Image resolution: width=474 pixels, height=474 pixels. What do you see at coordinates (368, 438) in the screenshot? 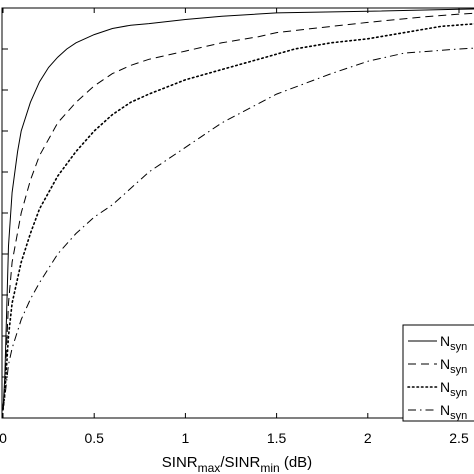
I see `x-tick-label: 2` at bounding box center [368, 438].